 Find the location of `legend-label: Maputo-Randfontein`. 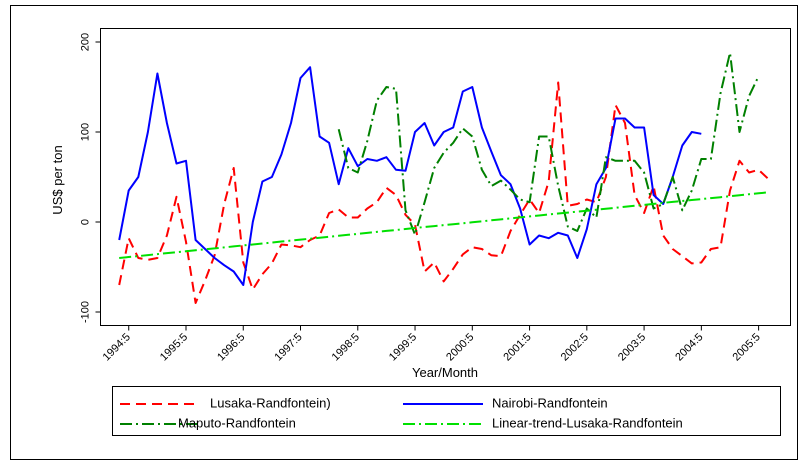

legend-label: Maputo-Randfontein is located at coordinates (237, 422).